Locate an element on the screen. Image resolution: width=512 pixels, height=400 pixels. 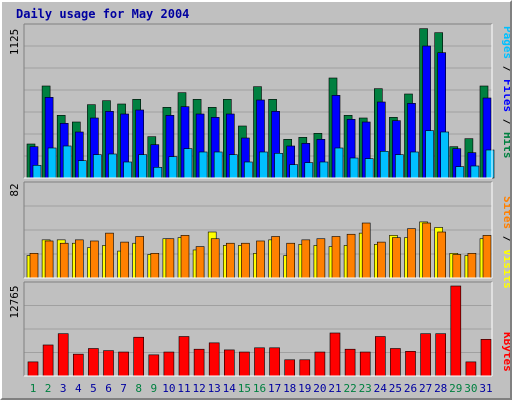
legend-hits: Hits is located at coordinates (505, 145).